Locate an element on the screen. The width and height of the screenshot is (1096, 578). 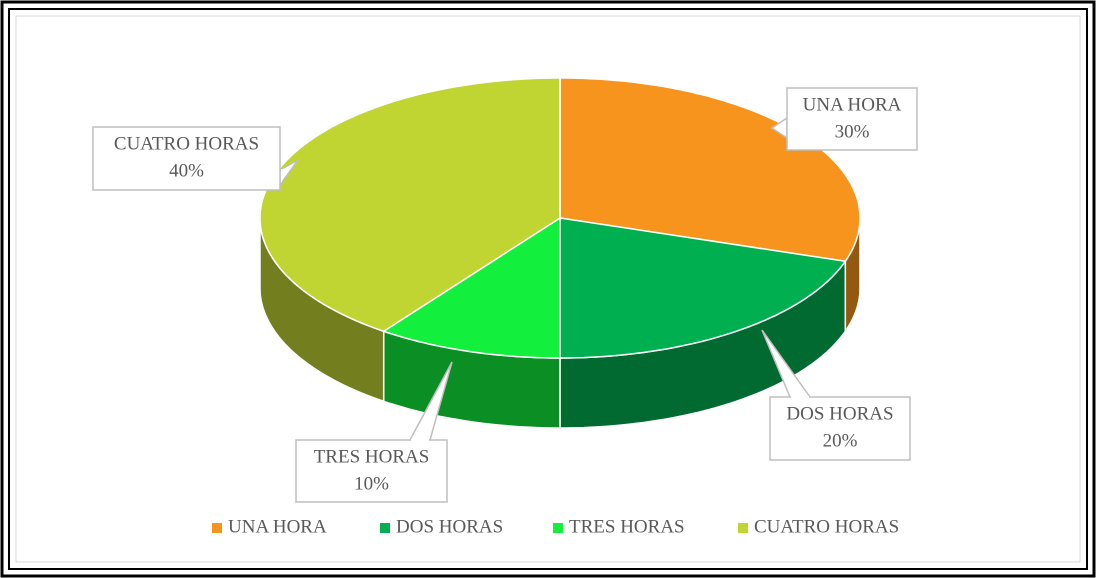
legend-label: DOS HORAS is located at coordinates (449, 526).